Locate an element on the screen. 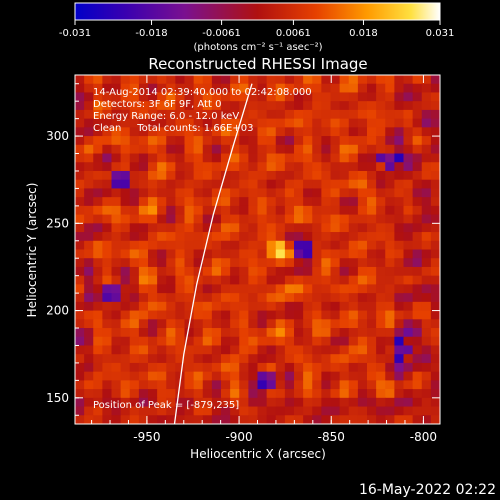 The height and width of the screenshot is (500, 500). y-tick-label: 300 is located at coordinates (57, 136).